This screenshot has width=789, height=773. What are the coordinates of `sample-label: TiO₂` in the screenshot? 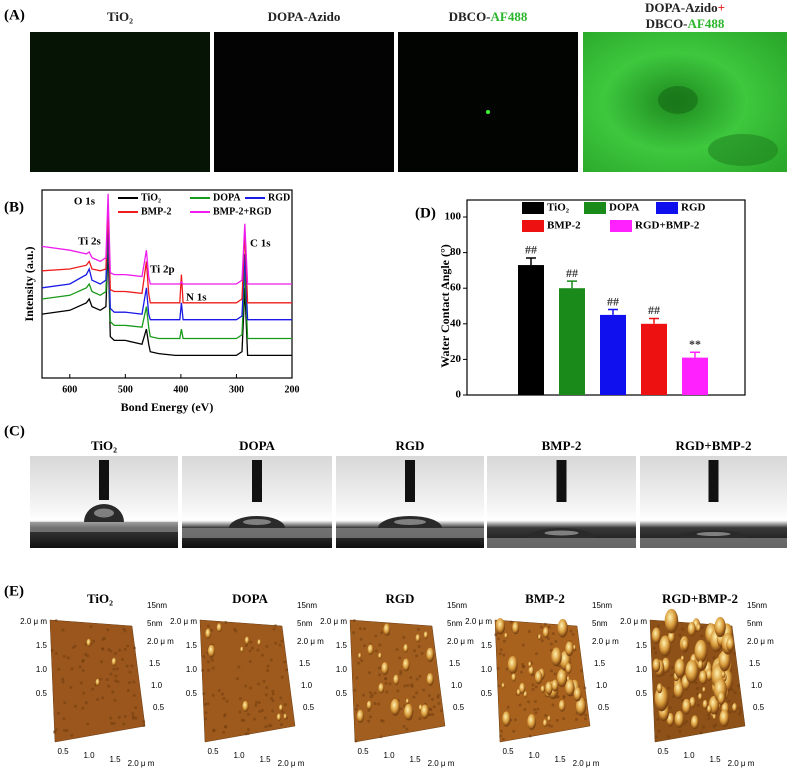 It's located at (104, 445).